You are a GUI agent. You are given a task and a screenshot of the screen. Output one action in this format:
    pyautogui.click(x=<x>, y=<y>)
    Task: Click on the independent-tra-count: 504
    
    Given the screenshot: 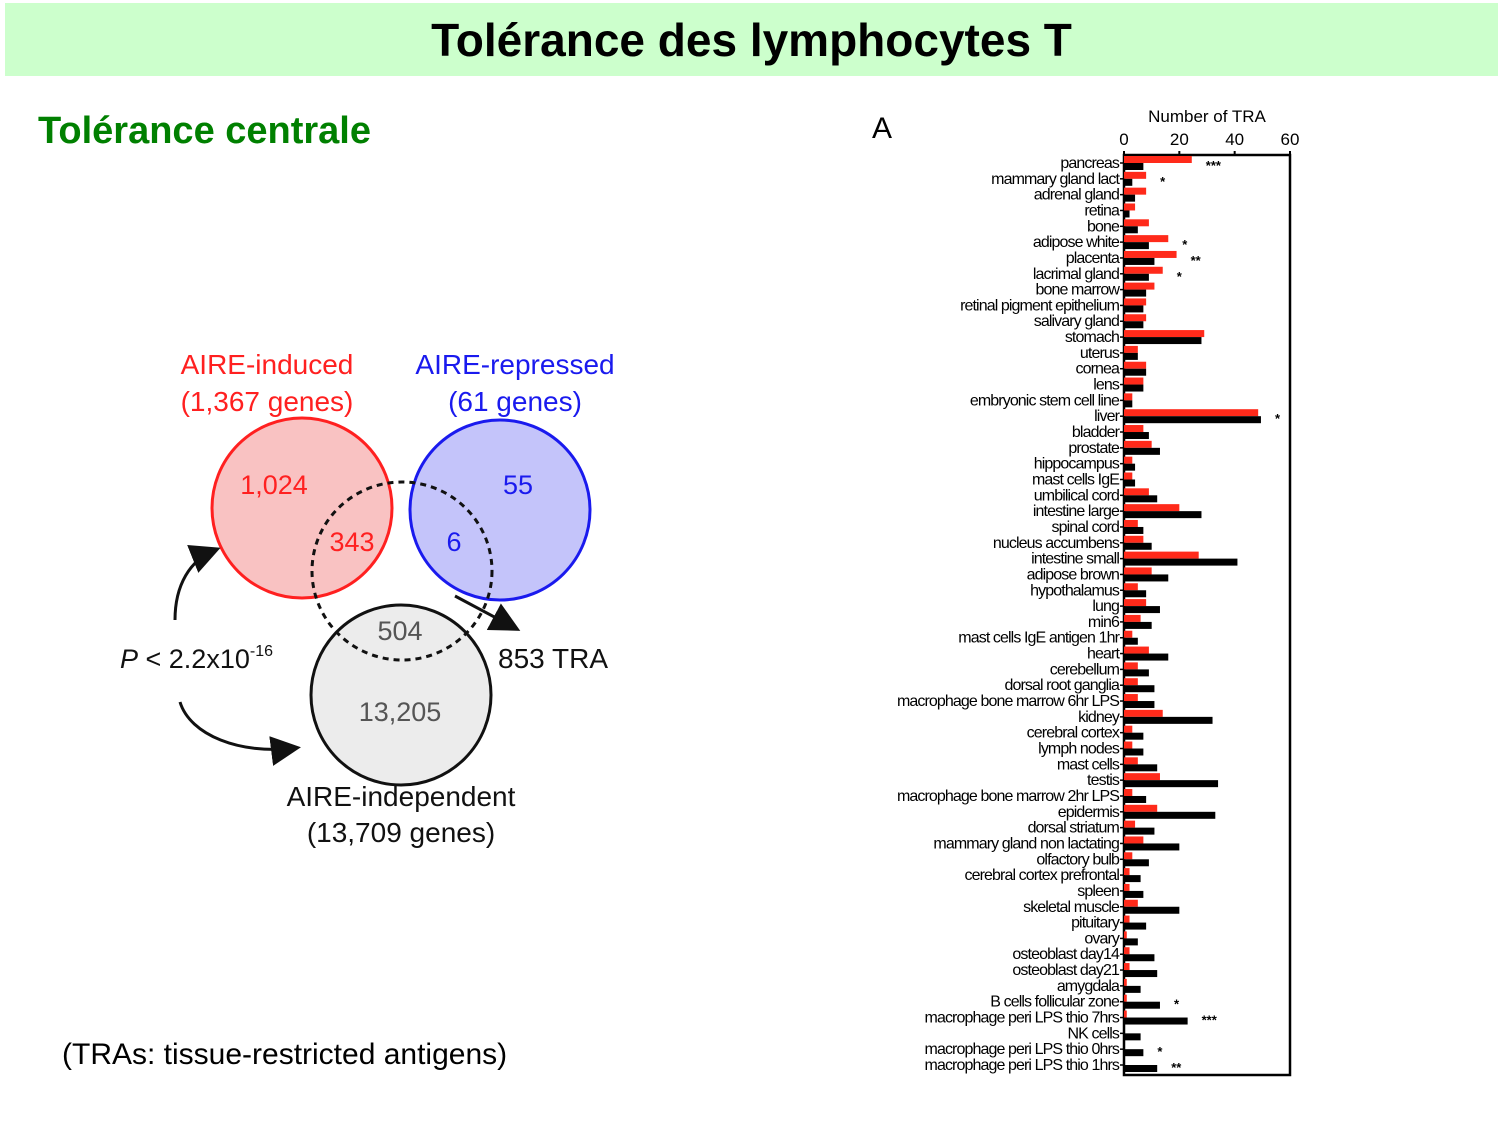 What is the action you would take?
    pyautogui.click(x=399, y=631)
    